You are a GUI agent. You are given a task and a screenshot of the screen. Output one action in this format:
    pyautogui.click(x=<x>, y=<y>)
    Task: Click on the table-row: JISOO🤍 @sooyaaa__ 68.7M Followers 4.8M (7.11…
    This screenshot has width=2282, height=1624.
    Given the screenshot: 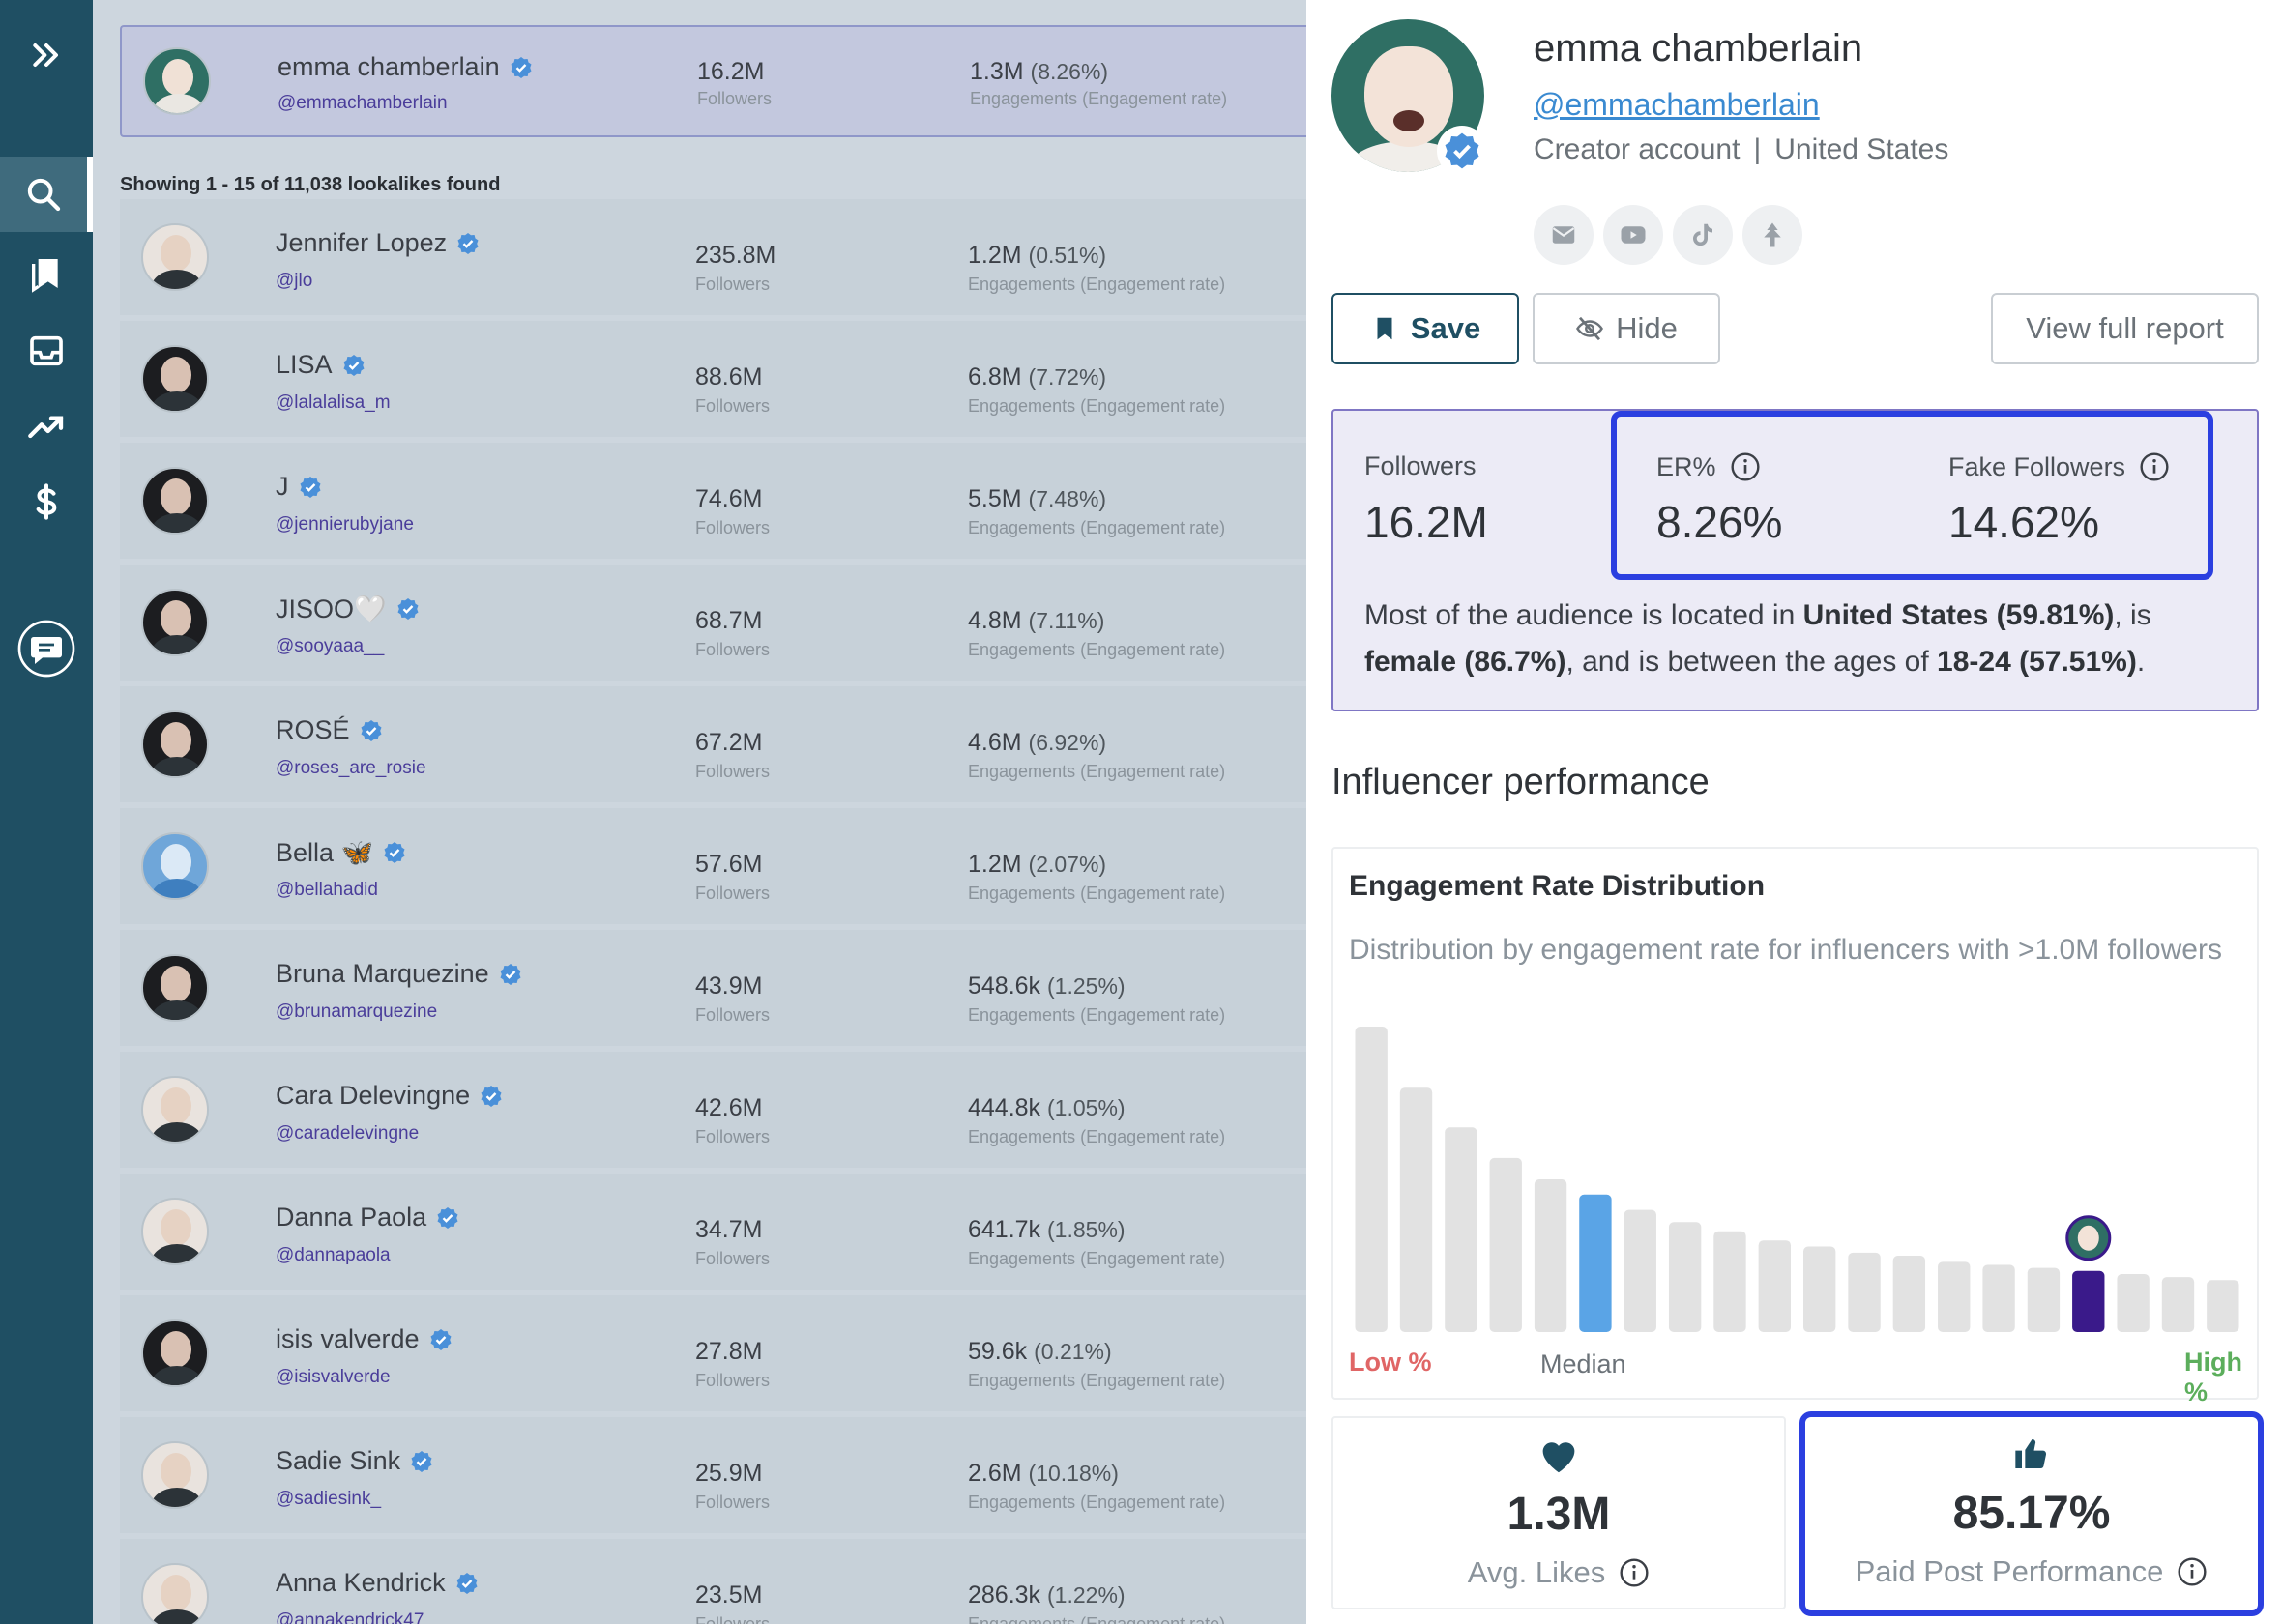 What is the action you would take?
    pyautogui.click(x=713, y=623)
    